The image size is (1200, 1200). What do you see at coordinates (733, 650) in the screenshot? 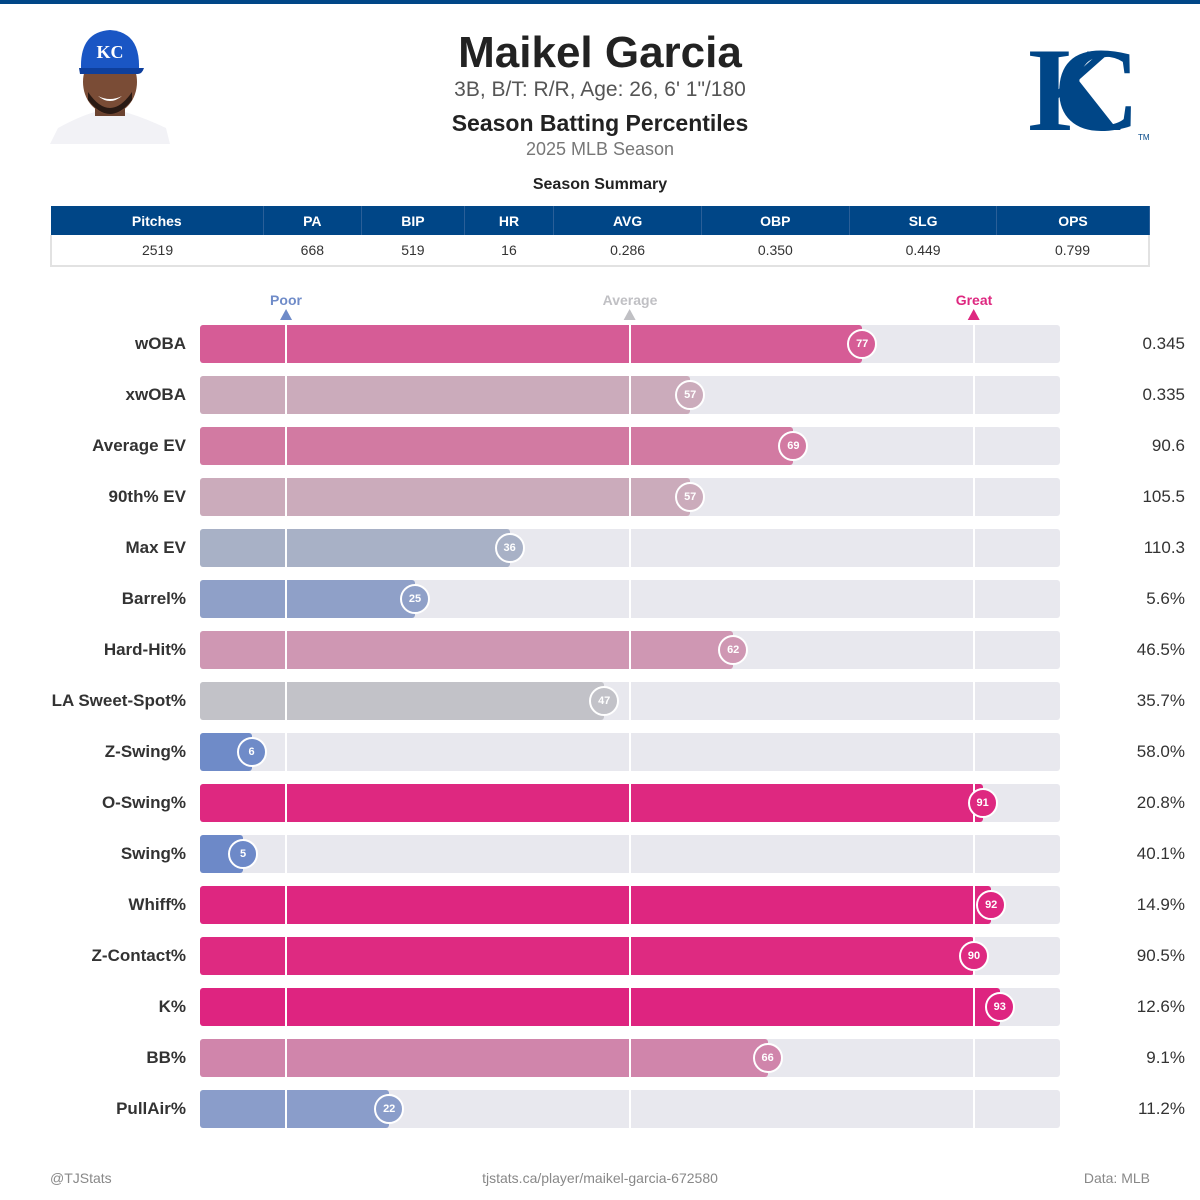
I see `percentile-badge: 62` at bounding box center [733, 650].